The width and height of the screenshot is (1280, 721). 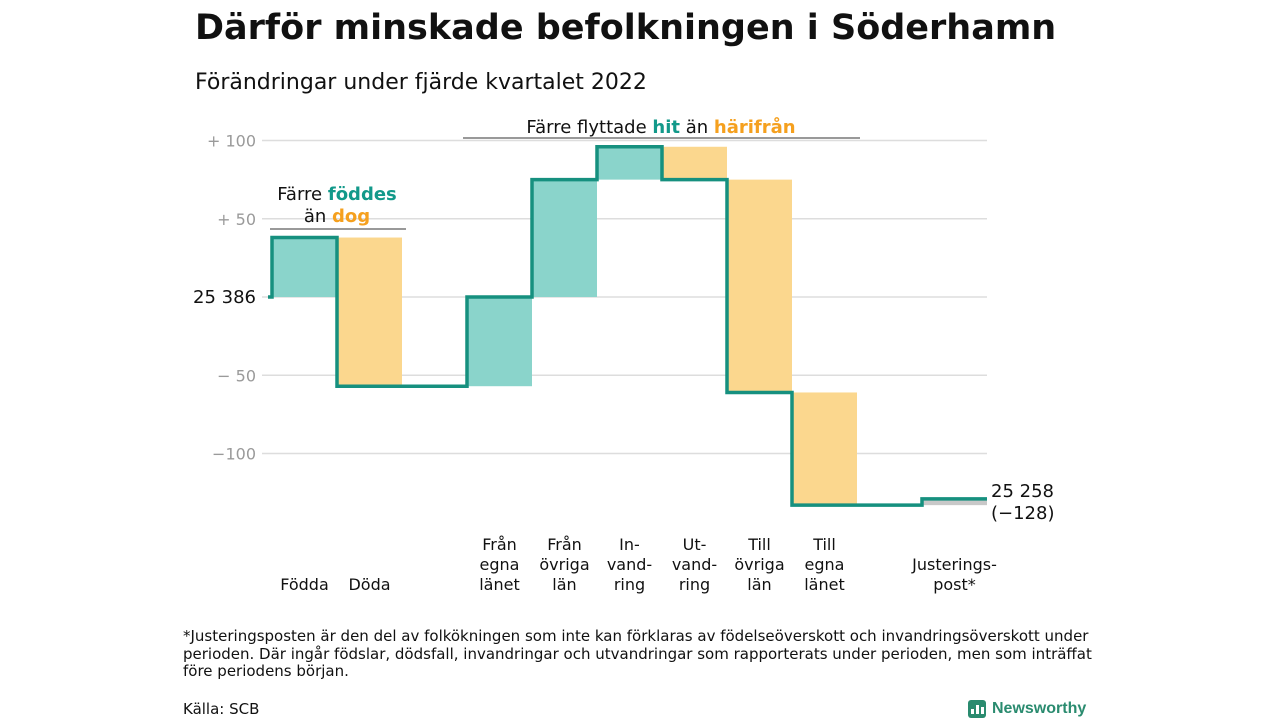 I want to click on start-value-label: 25 386, so click(x=224, y=297).